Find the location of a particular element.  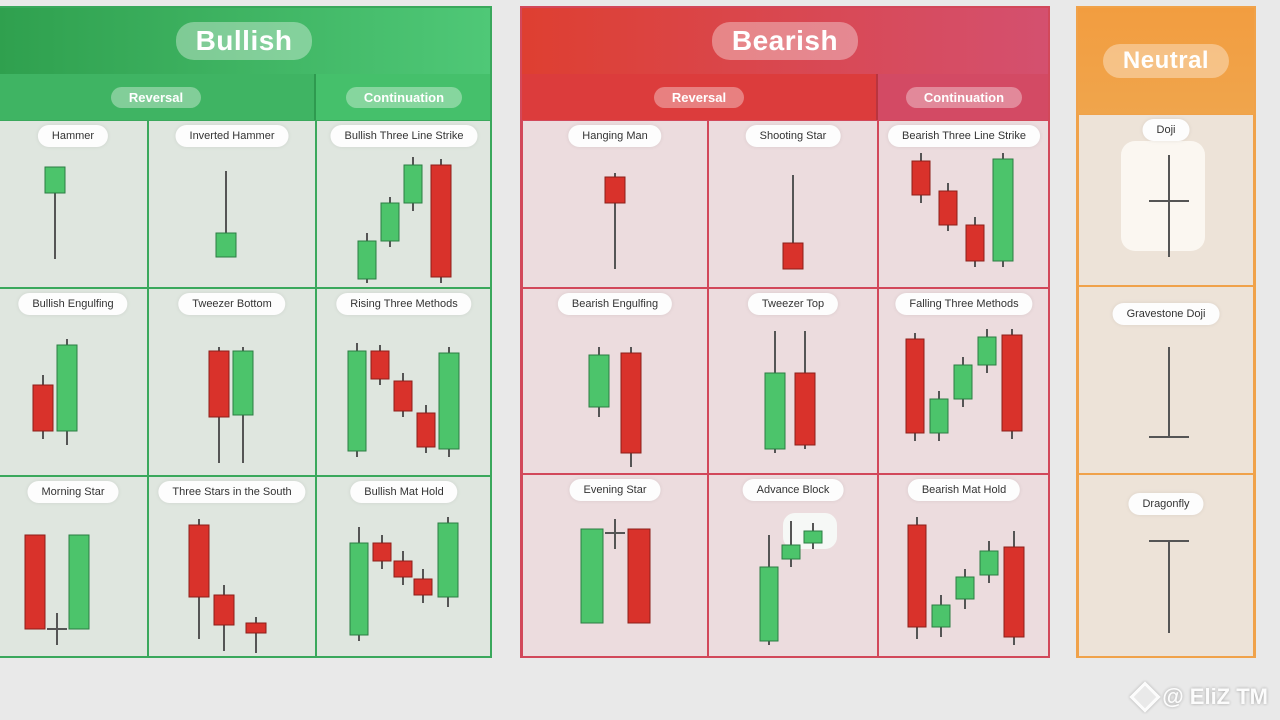

rising-three-methods-chart is located at coordinates (403, 400).